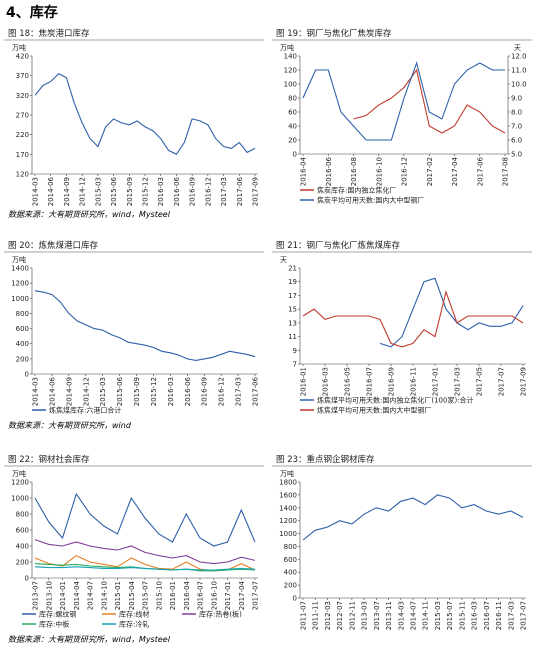 The width and height of the screenshot is (536, 652). Describe the element at coordinates (103, 391) in the screenshot. I see `x-tick-label: 2015-03` at that location.